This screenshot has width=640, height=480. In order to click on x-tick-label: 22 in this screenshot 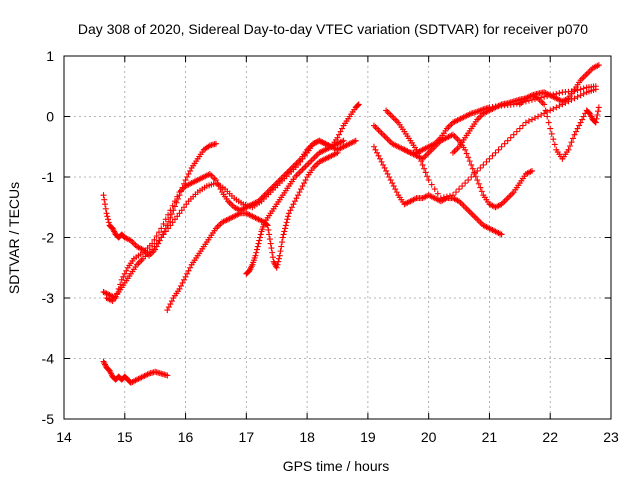, I will do `click(550, 437)`.